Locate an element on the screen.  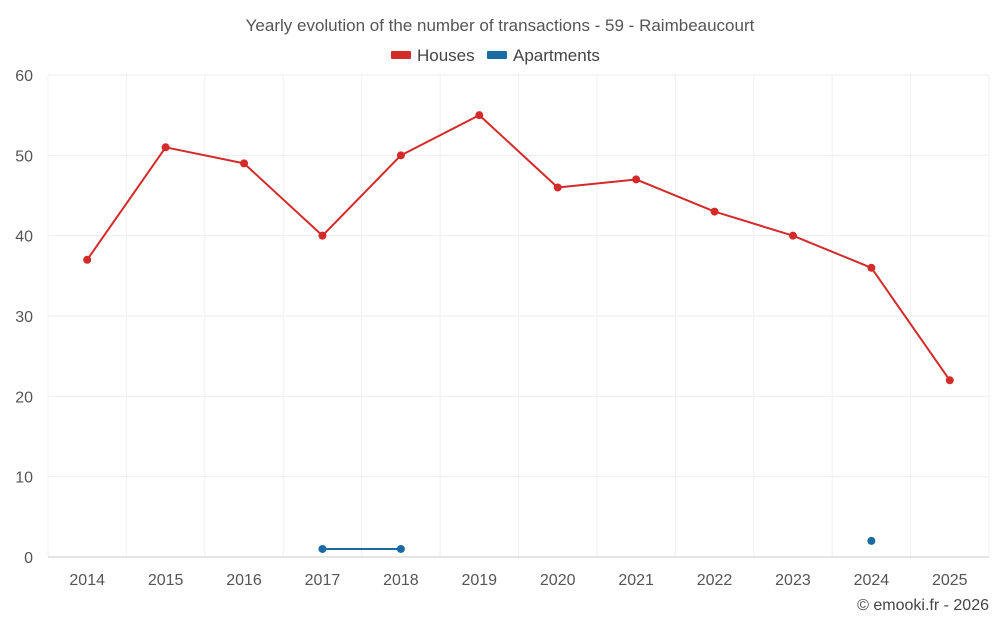
data-point-houses-2021 is located at coordinates (636, 179).